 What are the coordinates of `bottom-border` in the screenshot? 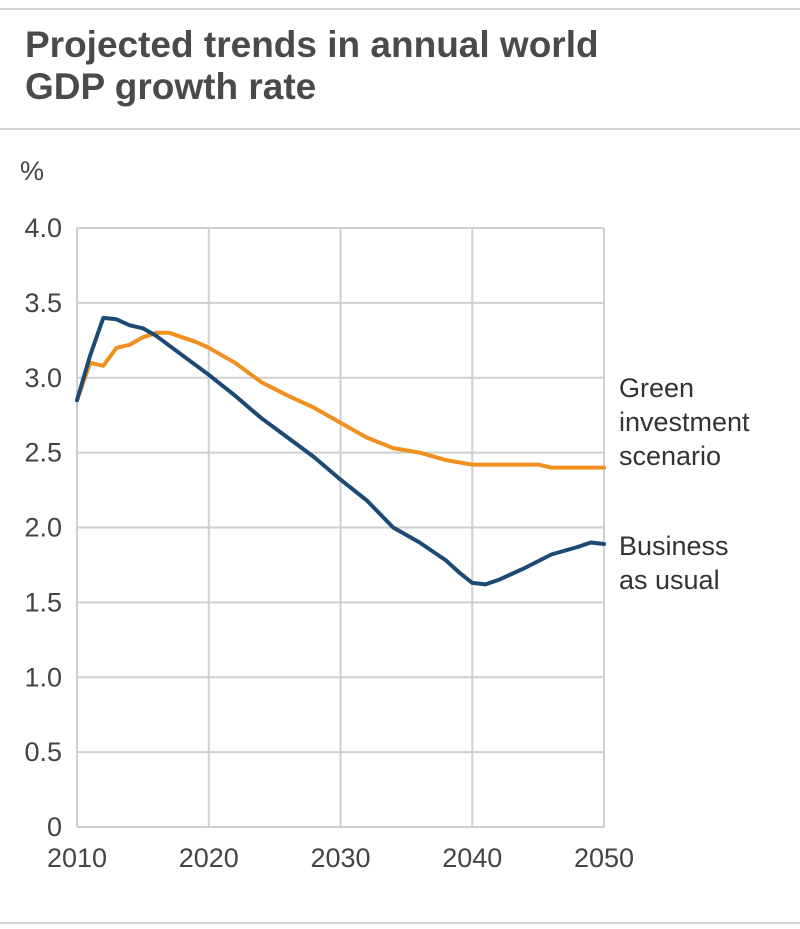 It's located at (400, 923).